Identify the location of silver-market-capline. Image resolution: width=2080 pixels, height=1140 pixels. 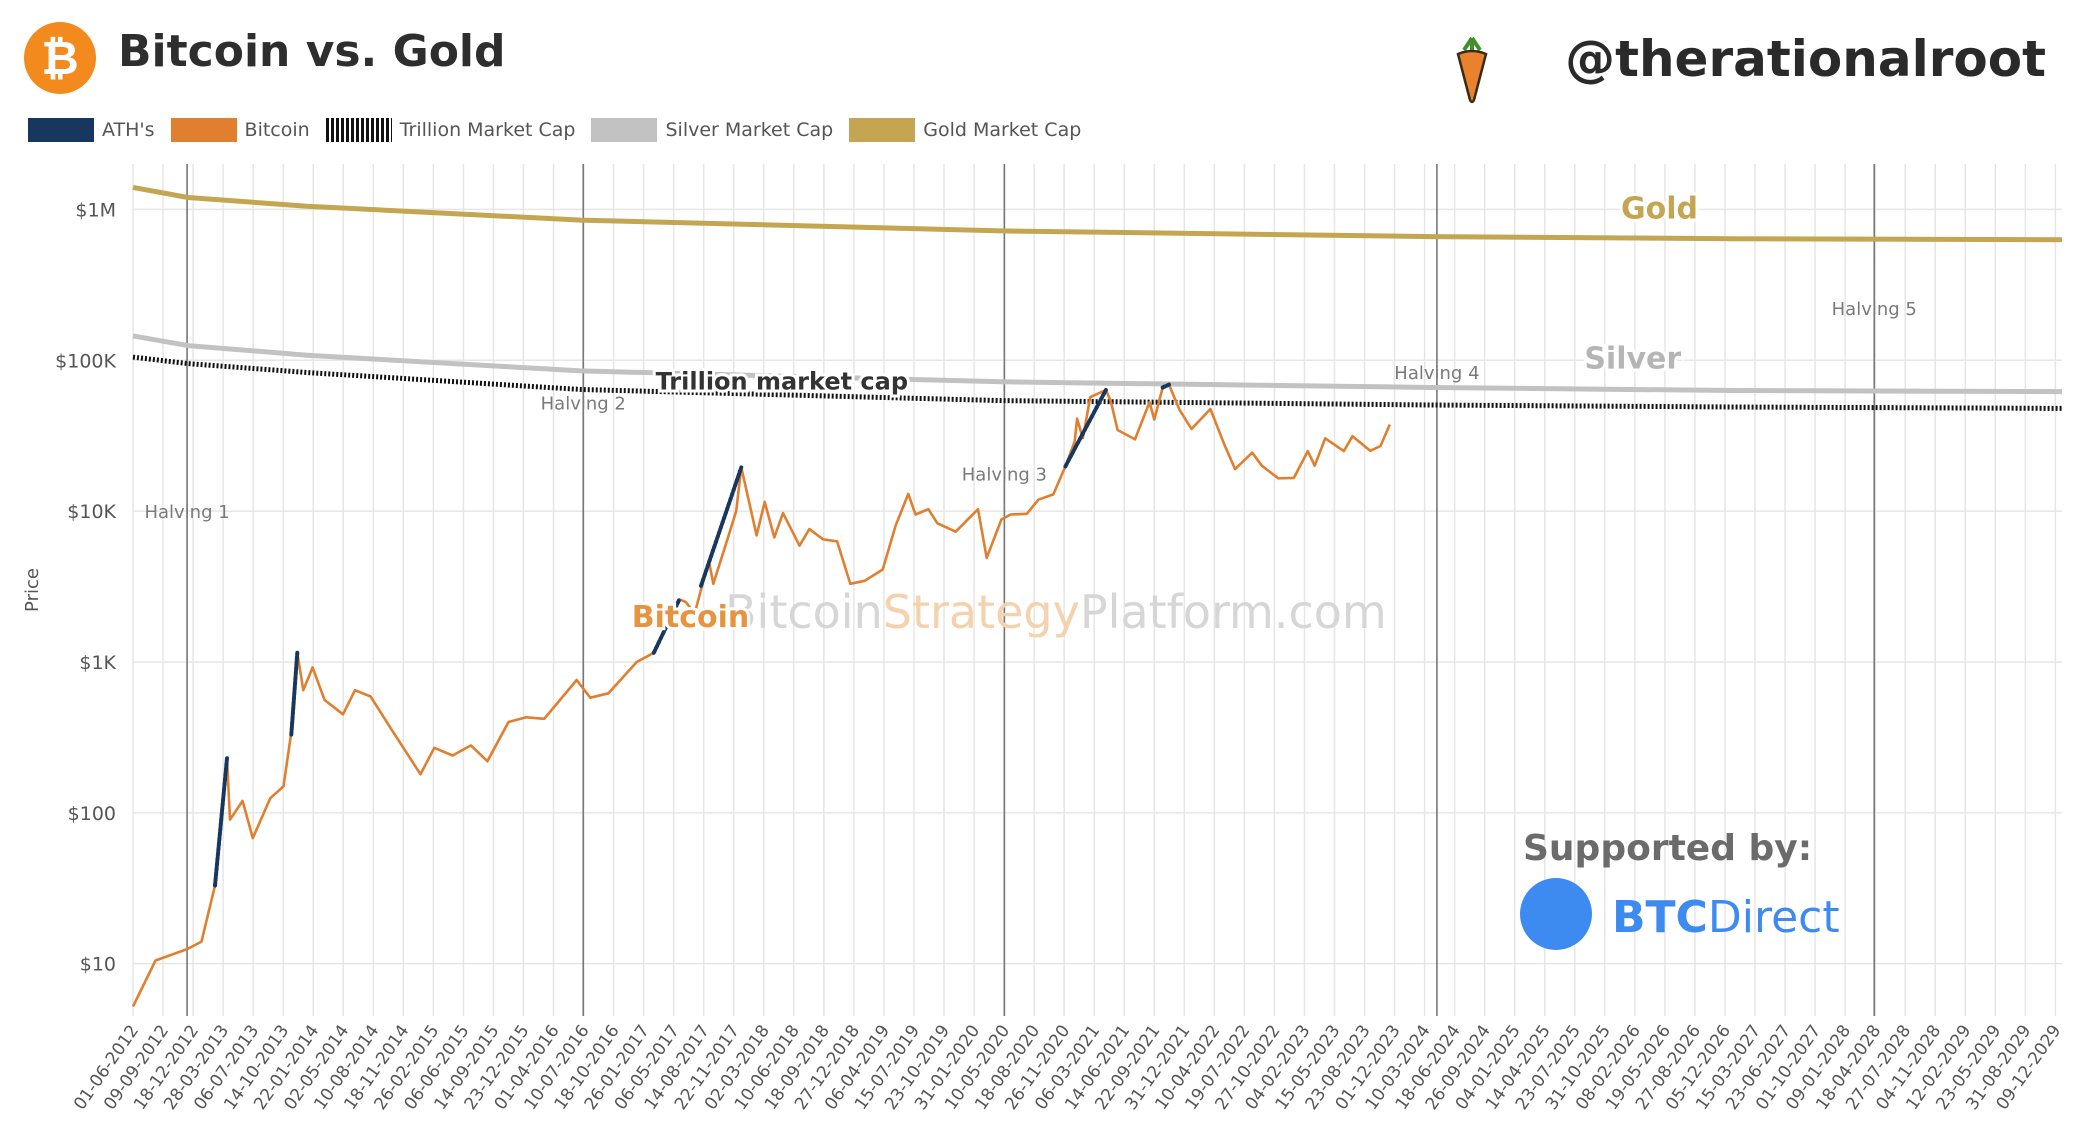
(1097, 364).